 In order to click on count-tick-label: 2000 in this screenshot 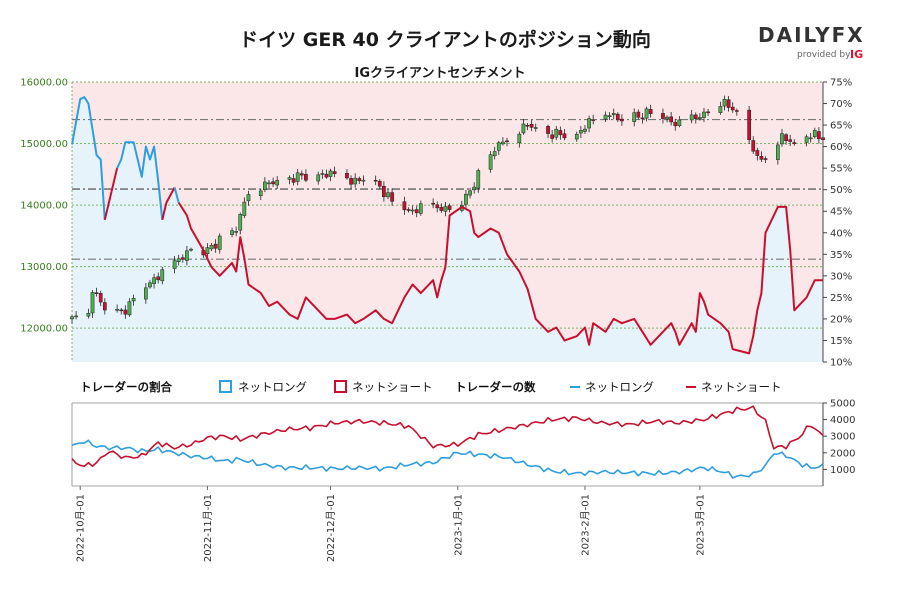, I will do `click(842, 453)`.